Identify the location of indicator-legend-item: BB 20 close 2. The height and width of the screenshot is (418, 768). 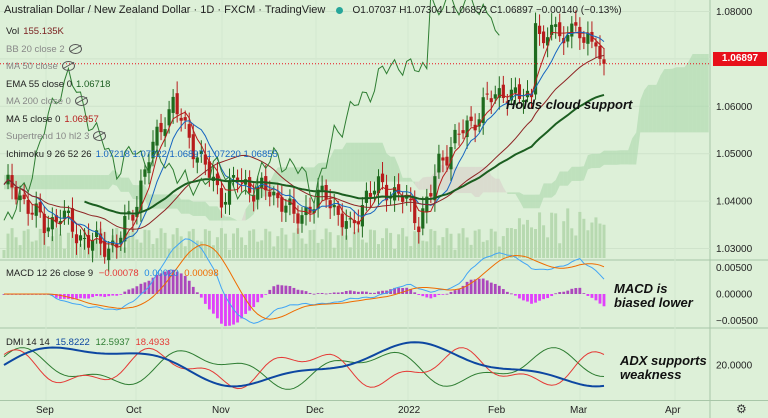
(44, 49).